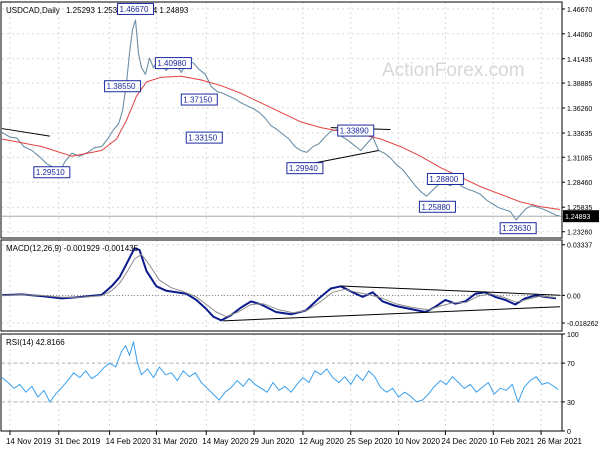 This screenshot has height=450, width=600. What do you see at coordinates (418, 441) in the screenshot?
I see `x-tick-label: 10 Nov 2020` at bounding box center [418, 441].